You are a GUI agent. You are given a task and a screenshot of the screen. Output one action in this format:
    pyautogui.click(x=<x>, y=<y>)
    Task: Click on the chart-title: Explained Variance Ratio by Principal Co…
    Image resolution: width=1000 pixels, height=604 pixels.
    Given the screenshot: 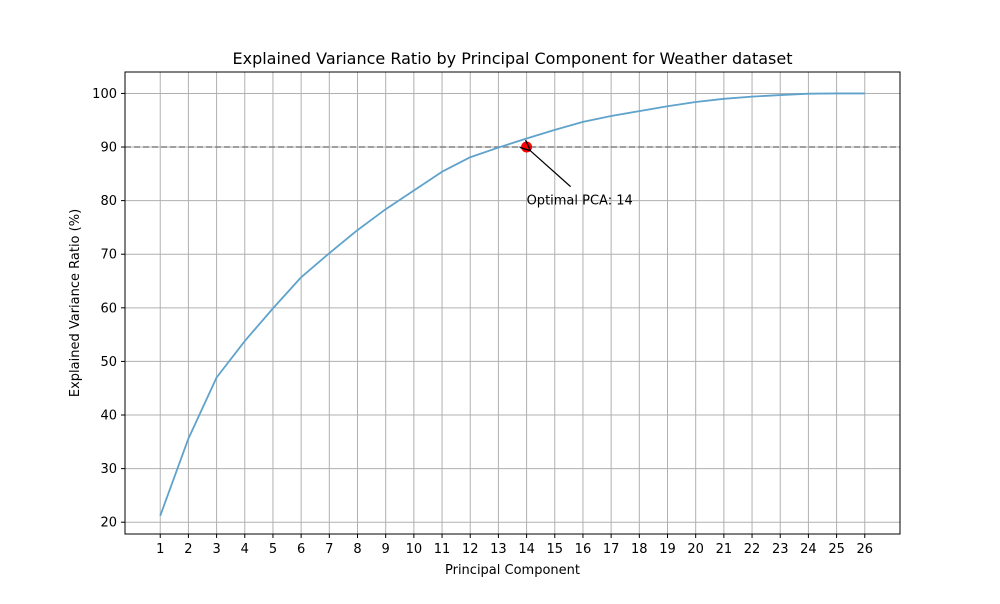 What is the action you would take?
    pyautogui.click(x=512, y=58)
    